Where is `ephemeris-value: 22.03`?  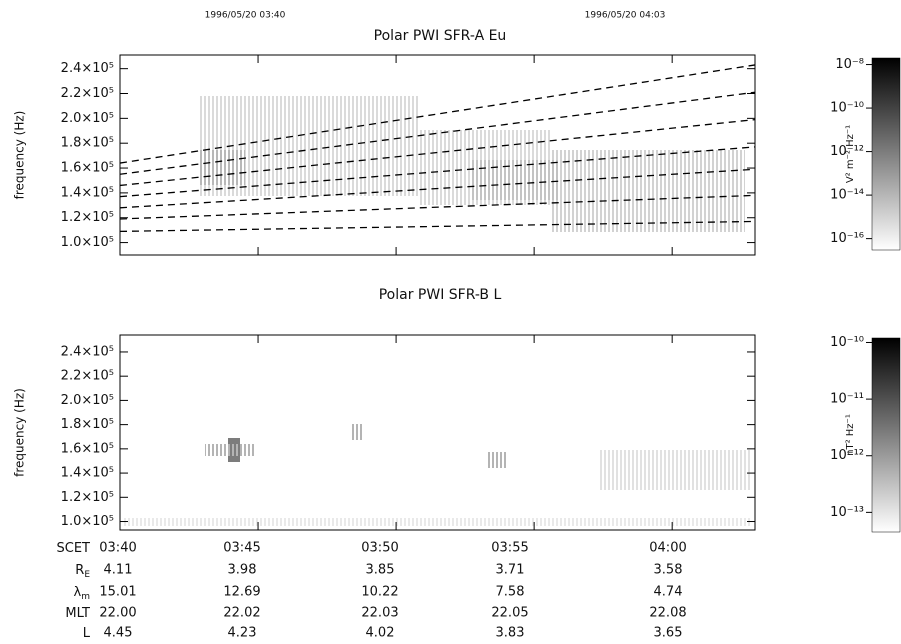 ephemeris-value: 22.03 is located at coordinates (379, 613).